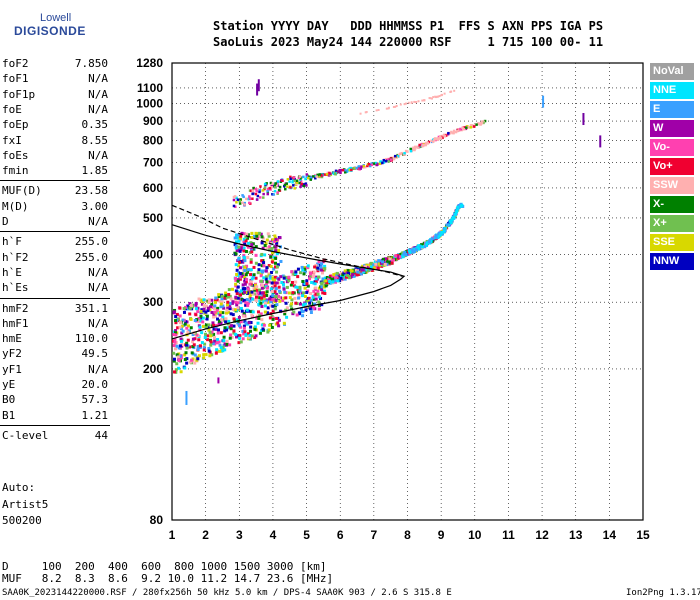 The height and width of the screenshot is (600, 700). Describe the element at coordinates (610, 535) in the screenshot. I see `x-tick-label: 14` at that location.